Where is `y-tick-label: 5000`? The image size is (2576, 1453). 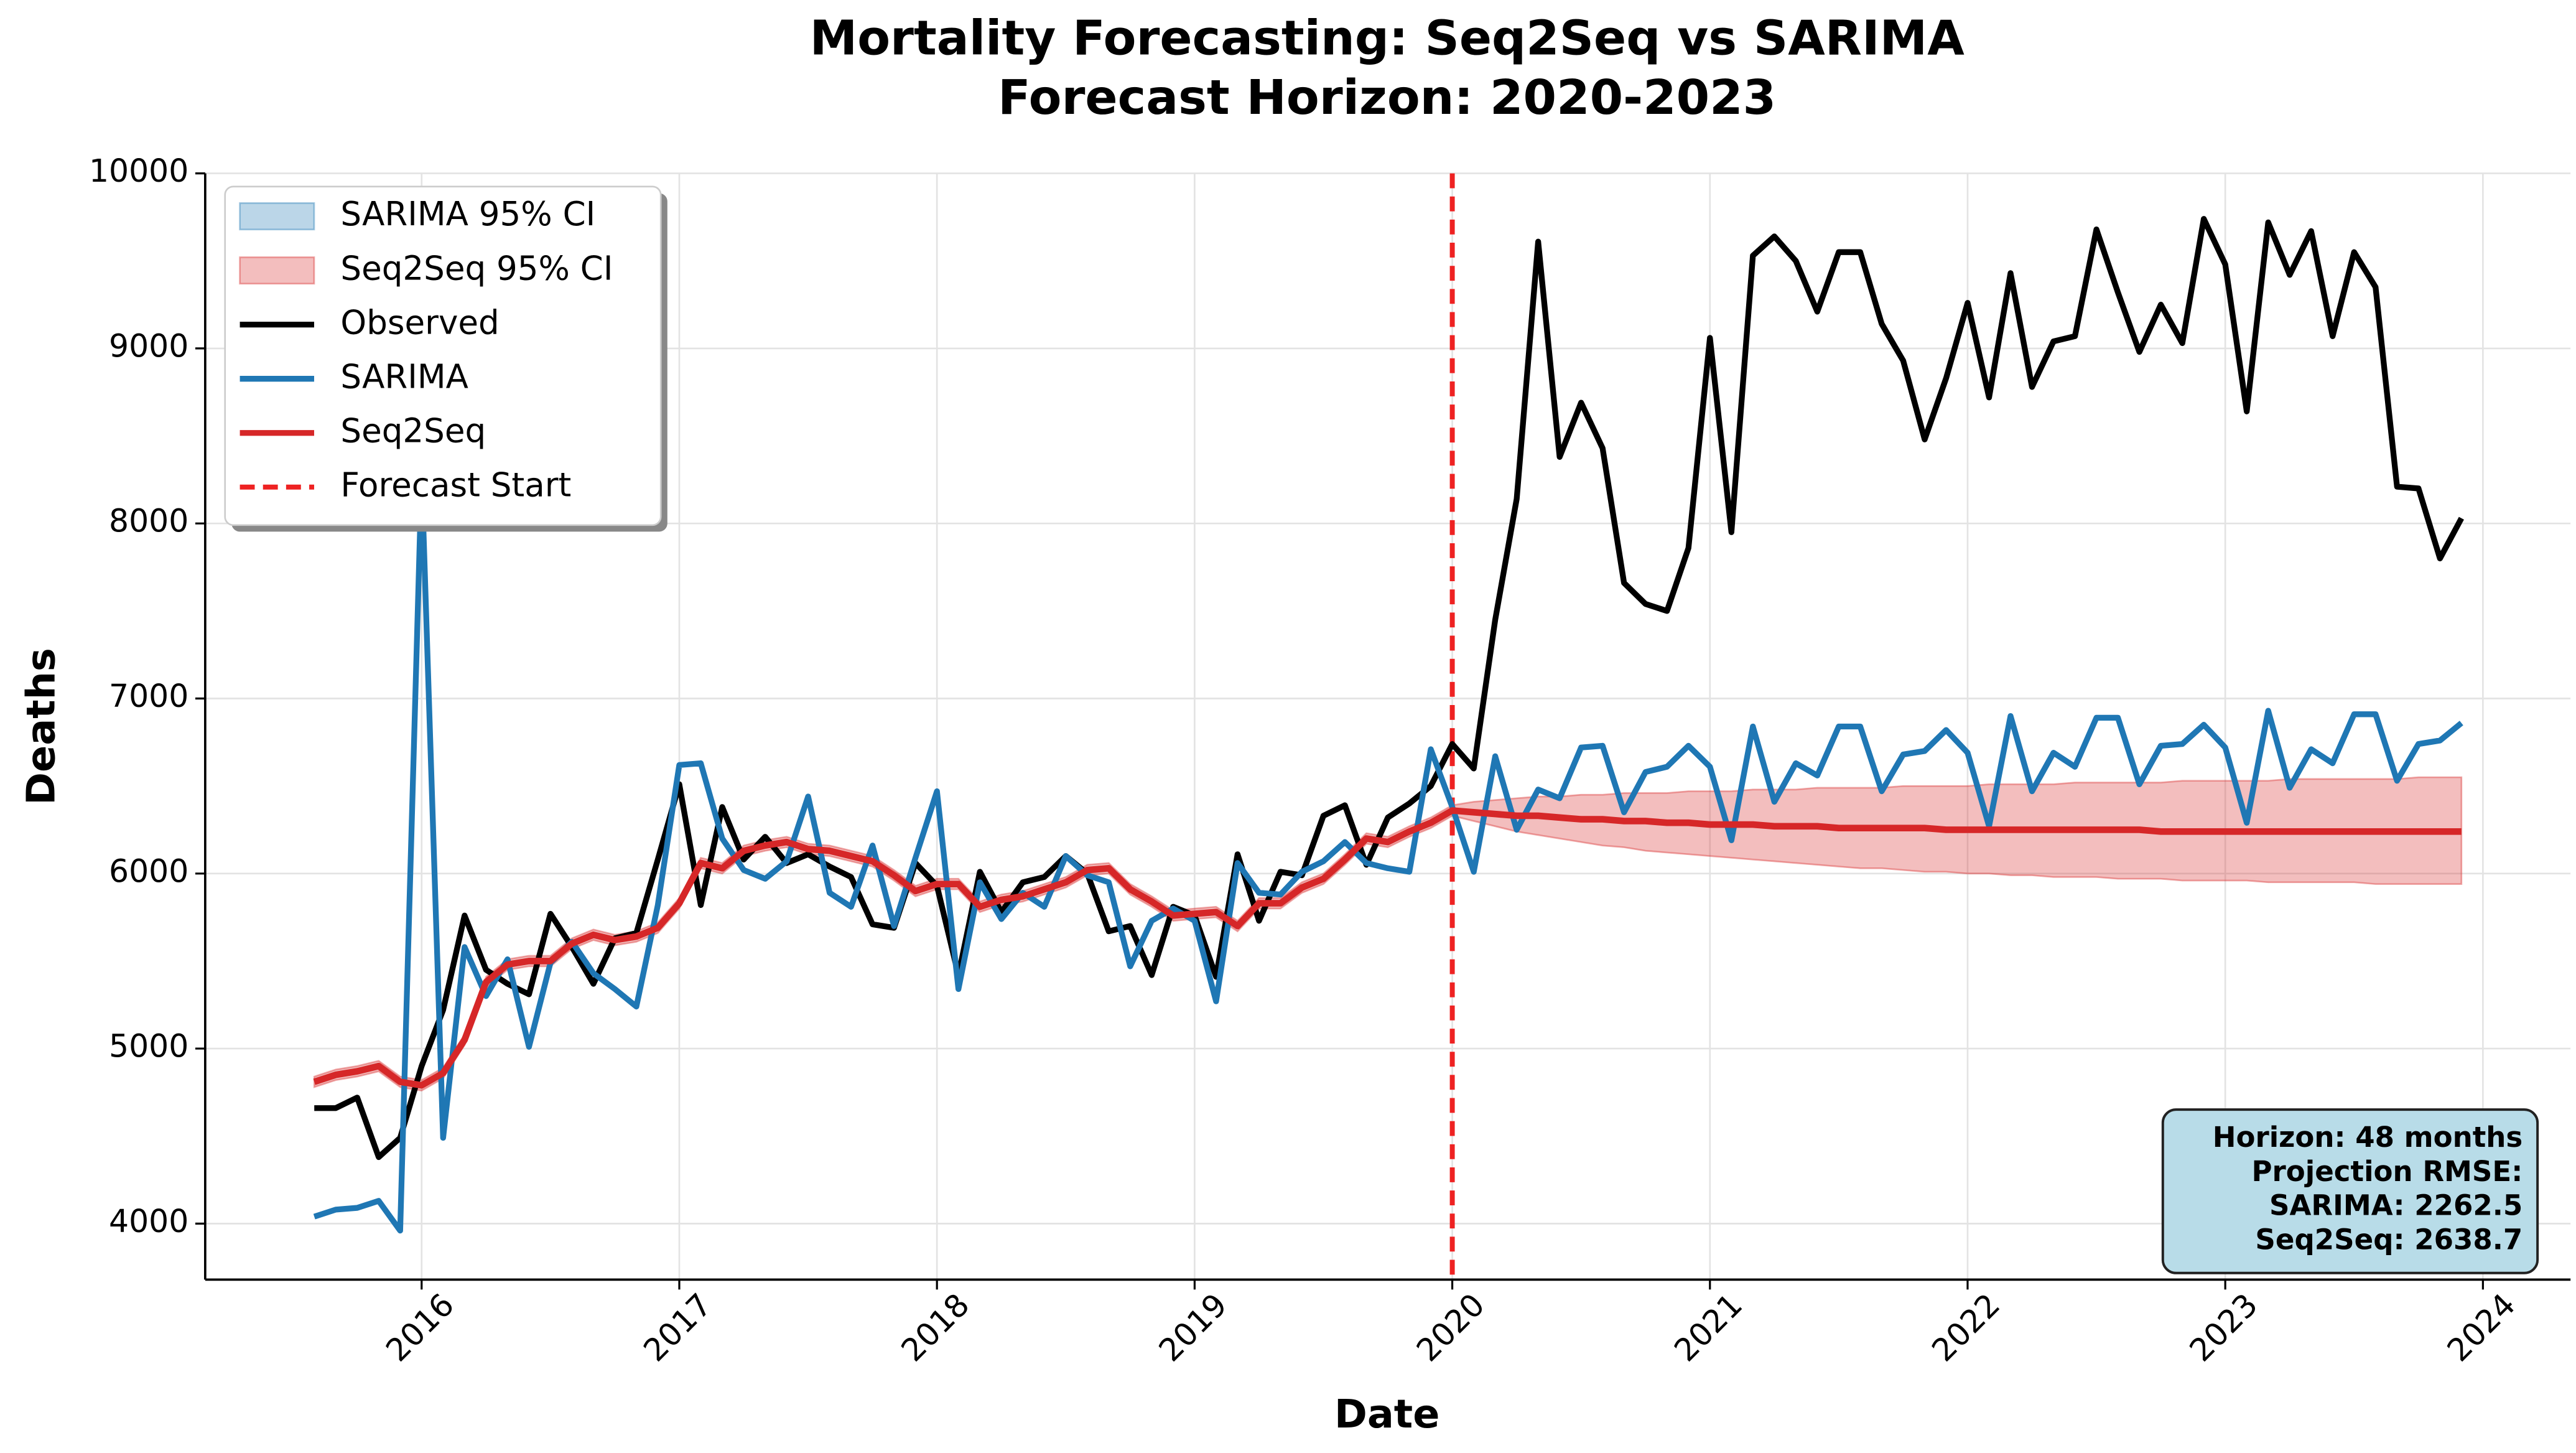 y-tick-label: 5000 is located at coordinates (148, 1046).